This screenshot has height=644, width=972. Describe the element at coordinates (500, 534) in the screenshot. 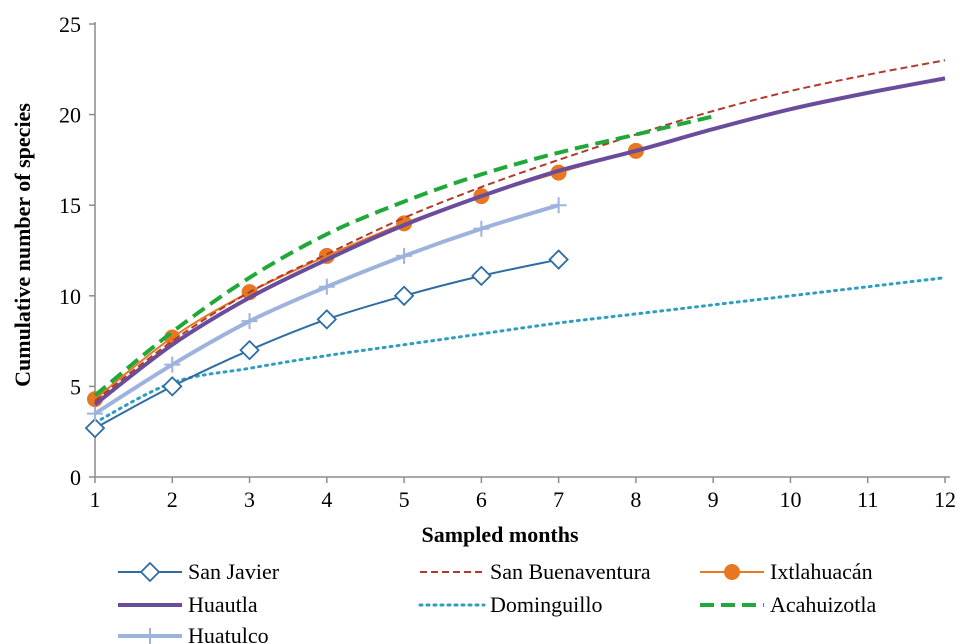

I see `x-axis-title: Sampled months` at that location.